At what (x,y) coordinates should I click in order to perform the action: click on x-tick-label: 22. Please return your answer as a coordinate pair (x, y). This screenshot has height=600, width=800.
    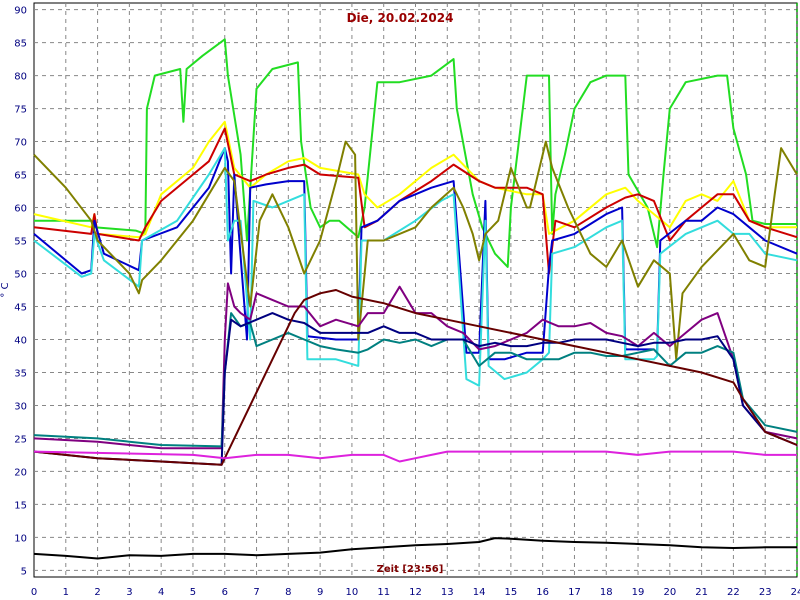
    Looking at the image, I should click on (733, 592).